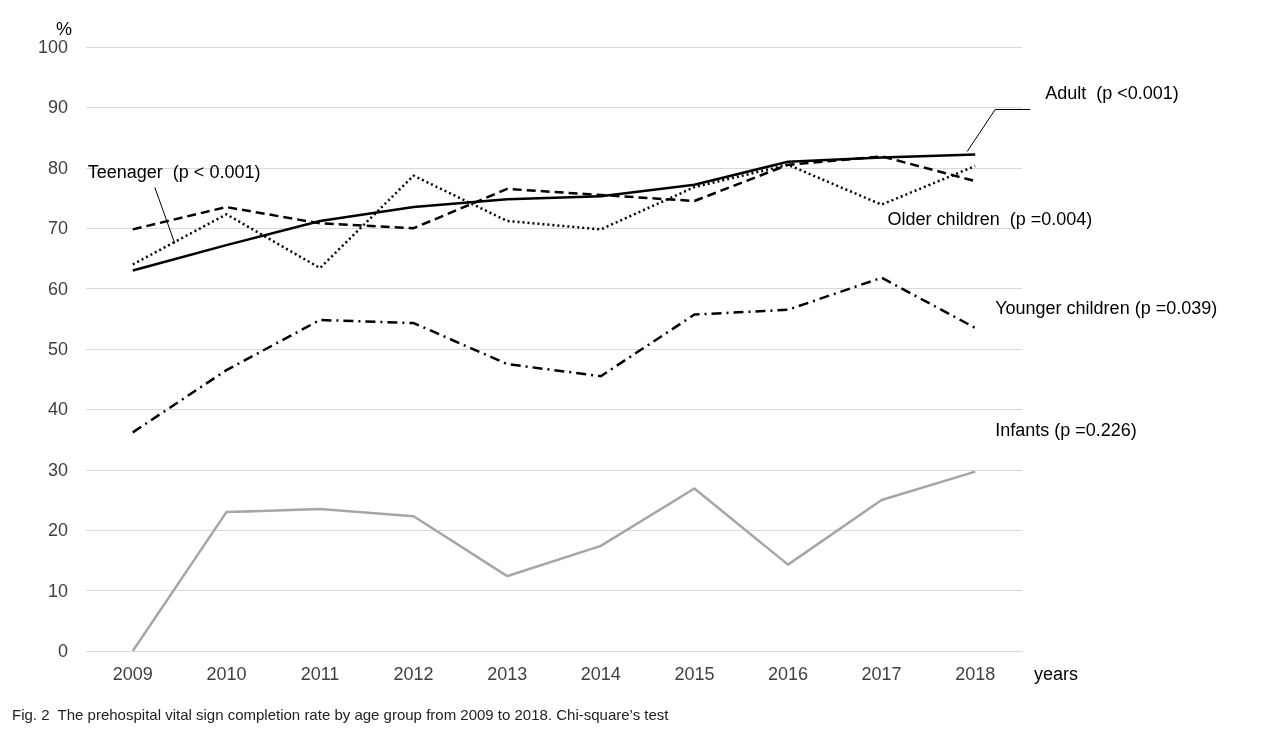 Image resolution: width=1287 pixels, height=732 pixels. I want to click on x-tick-label: 2012, so click(413, 674).